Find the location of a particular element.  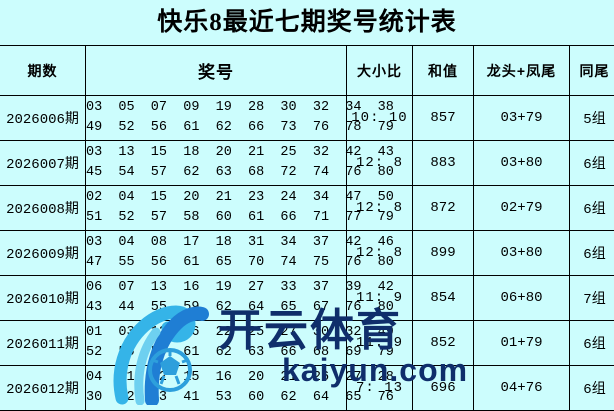

row-numbers-line2: 49 52 56 61 62 66 73 76 78 79 is located at coordinates (216, 128).